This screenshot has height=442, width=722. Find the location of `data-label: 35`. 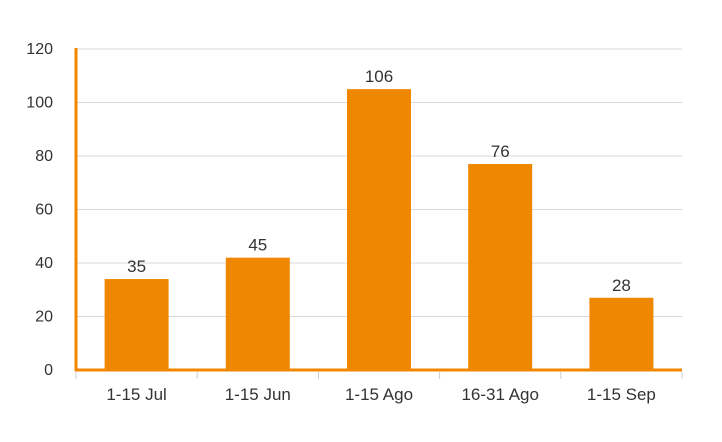

data-label: 35 is located at coordinates (136, 266).